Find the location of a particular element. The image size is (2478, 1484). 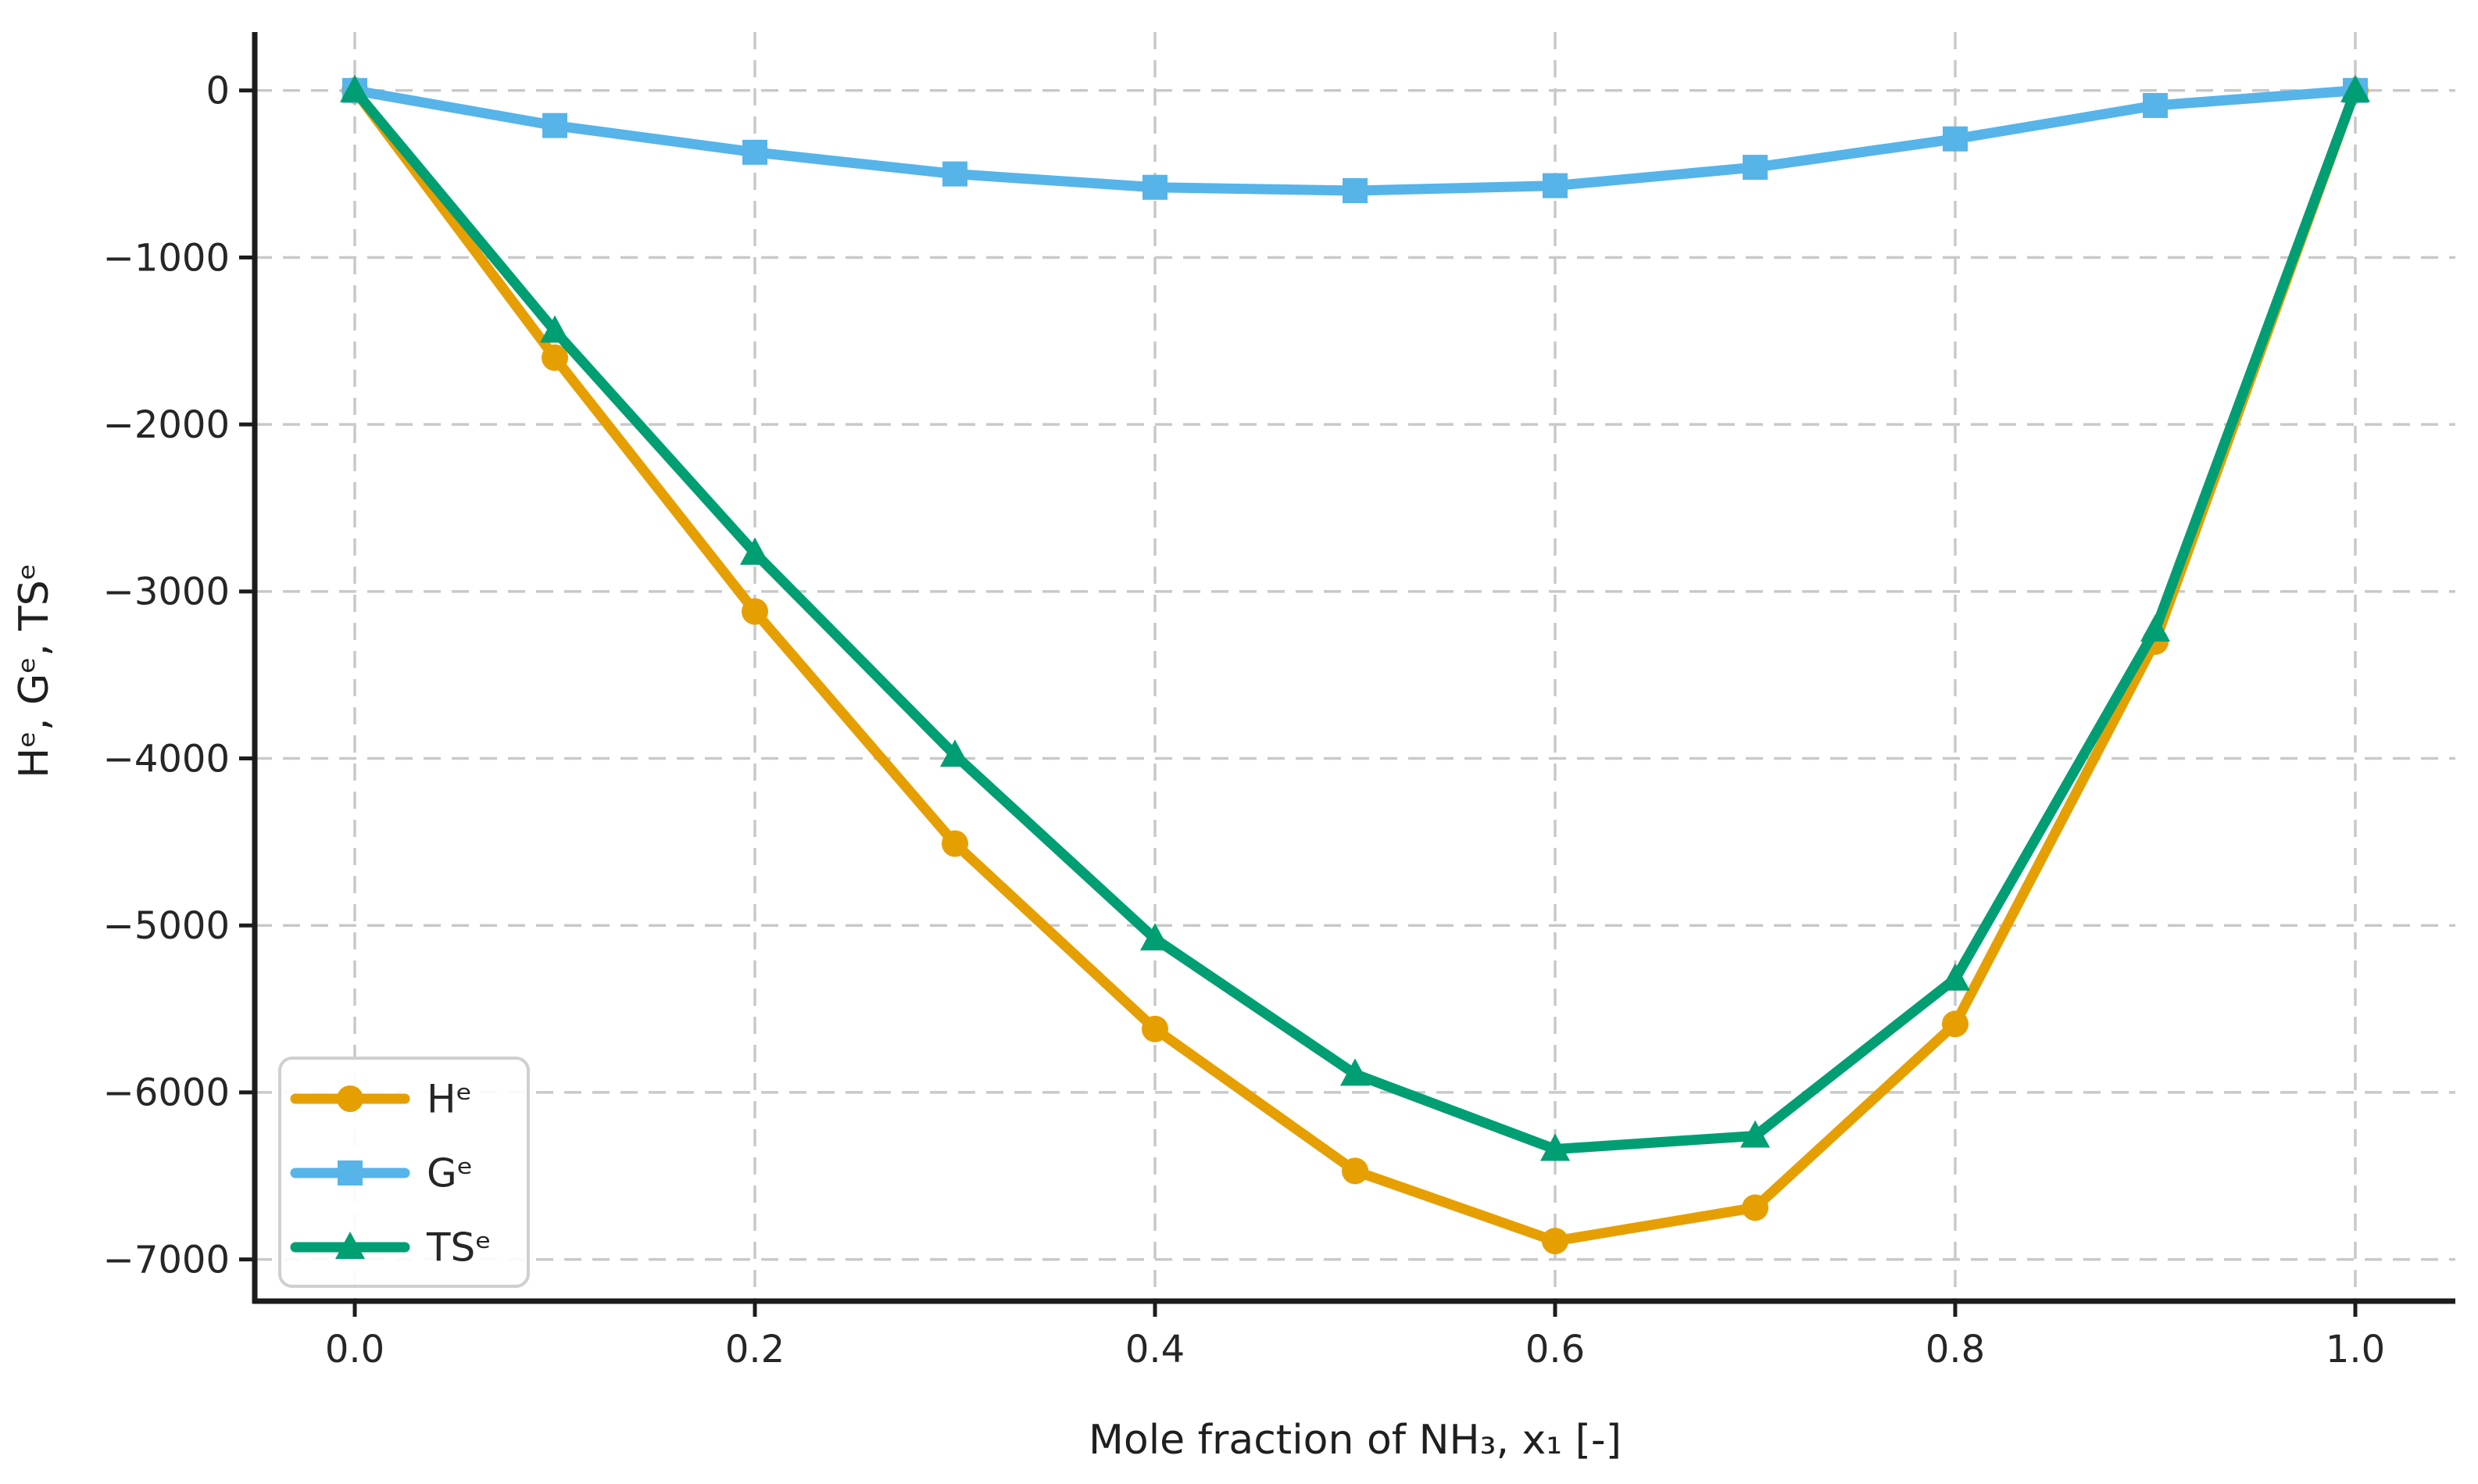

series-ge is located at coordinates (1355, 140).